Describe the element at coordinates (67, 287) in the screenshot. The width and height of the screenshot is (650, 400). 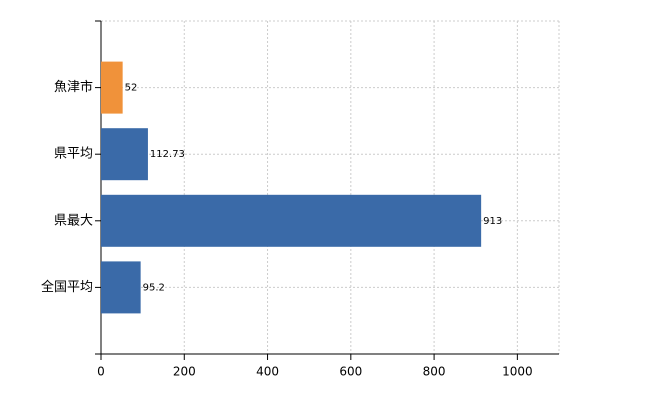
I see `y-tick-label: 全国平均` at that location.